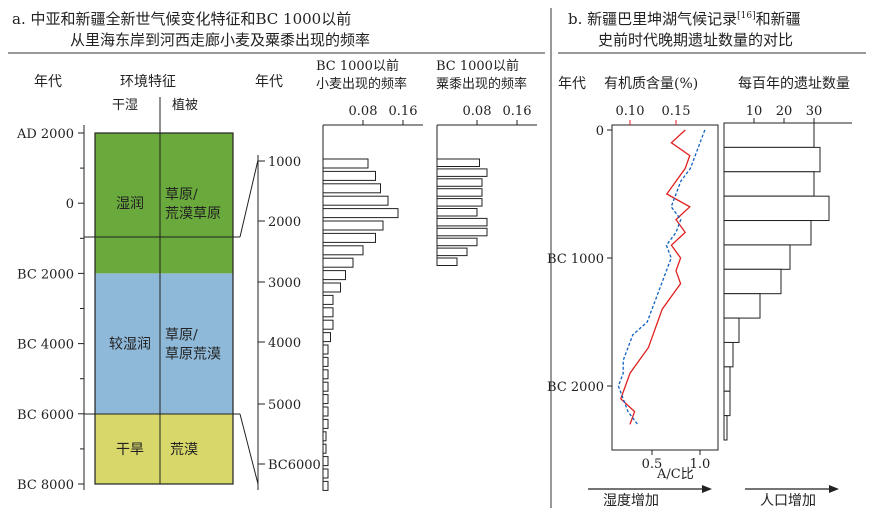 This screenshot has height=513, width=872. I want to click on age-axis-left-label: BC 6000, so click(45, 415).